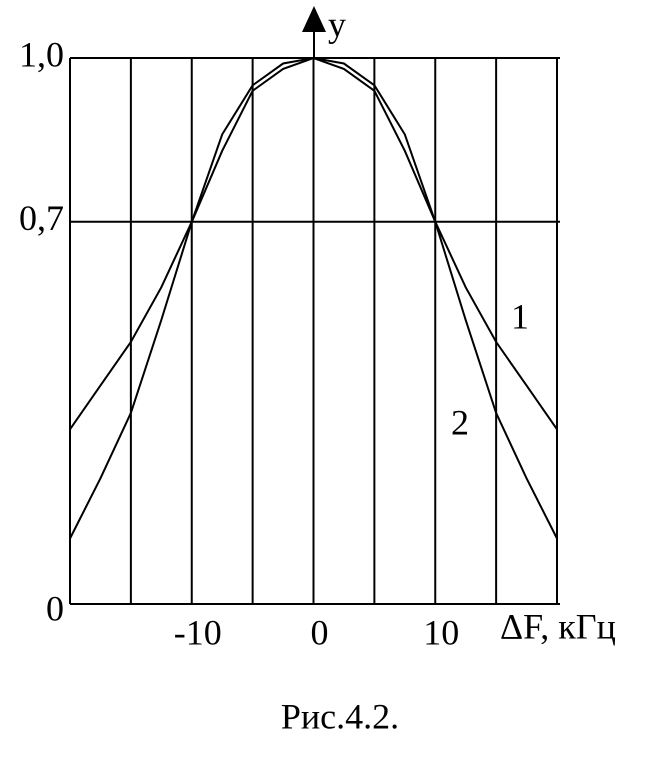 The width and height of the screenshot is (660, 757). Describe the element at coordinates (558, 626) in the screenshot. I see `x-axis-label: ΔF, кГц` at that location.